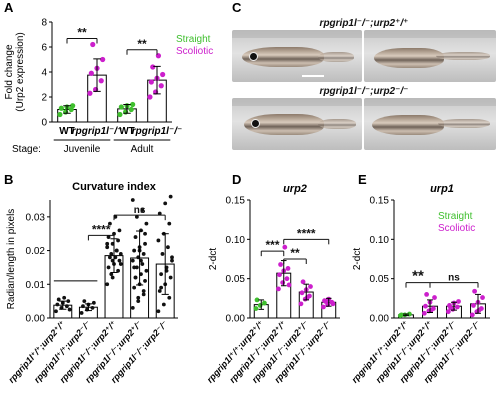  I want to click on legend-scoliotic: Scoliotic, so click(456, 228).